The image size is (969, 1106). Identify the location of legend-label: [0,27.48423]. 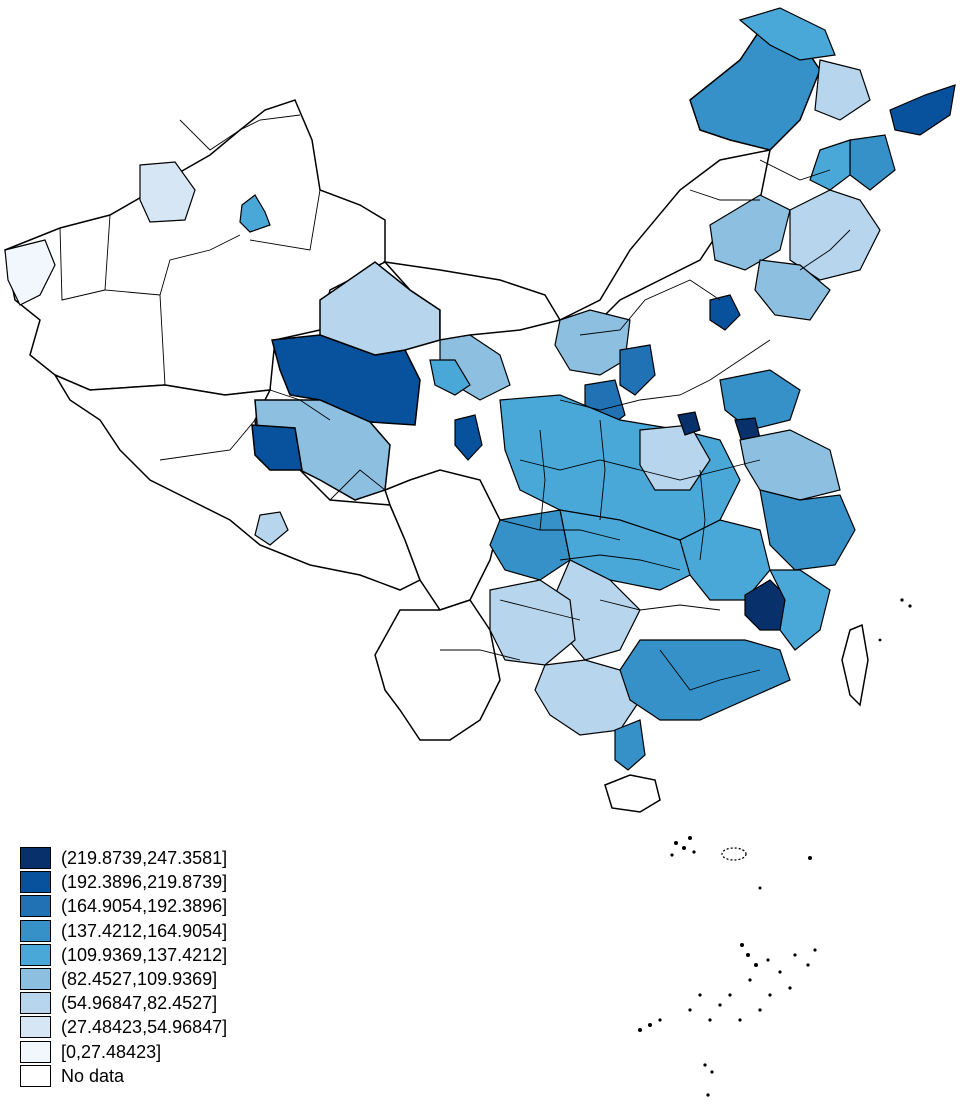
(111, 1051).